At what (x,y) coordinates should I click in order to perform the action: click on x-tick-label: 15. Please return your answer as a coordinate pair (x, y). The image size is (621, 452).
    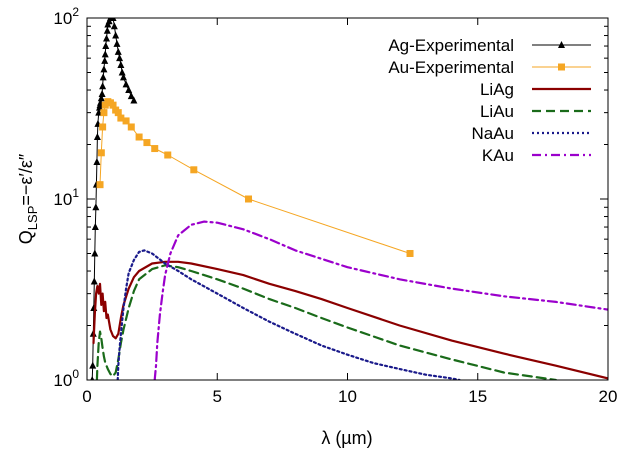
    Looking at the image, I should click on (477, 396).